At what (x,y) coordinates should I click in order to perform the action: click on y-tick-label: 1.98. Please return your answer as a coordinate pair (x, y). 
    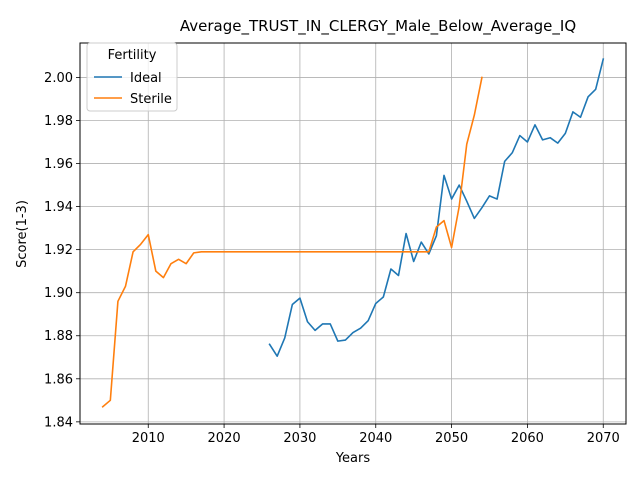
    Looking at the image, I should click on (58, 121).